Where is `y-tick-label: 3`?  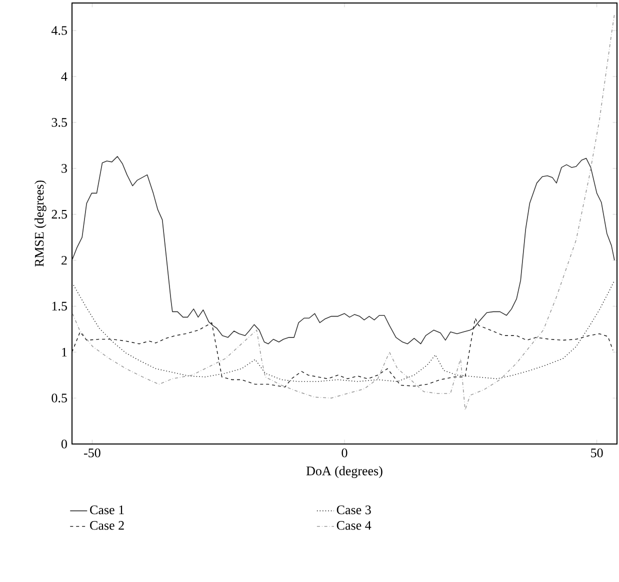
y-tick-label: 3 is located at coordinates (64, 168).